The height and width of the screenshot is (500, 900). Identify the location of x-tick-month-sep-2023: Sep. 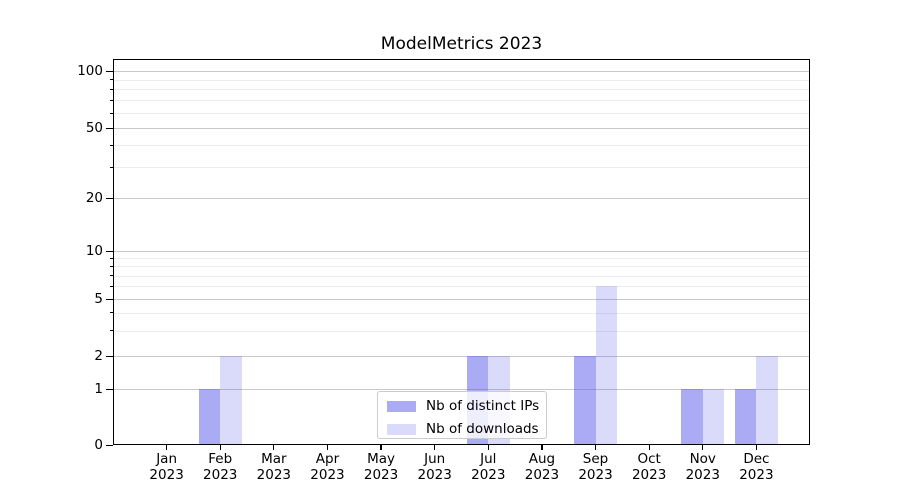
(595, 459).